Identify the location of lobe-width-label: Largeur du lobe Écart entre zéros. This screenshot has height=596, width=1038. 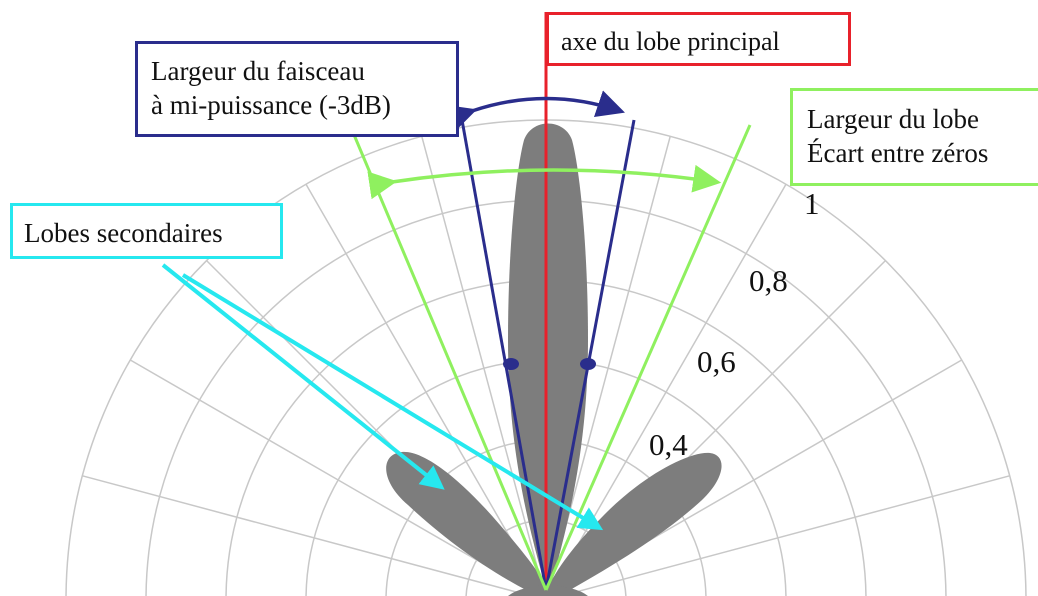
(914, 137).